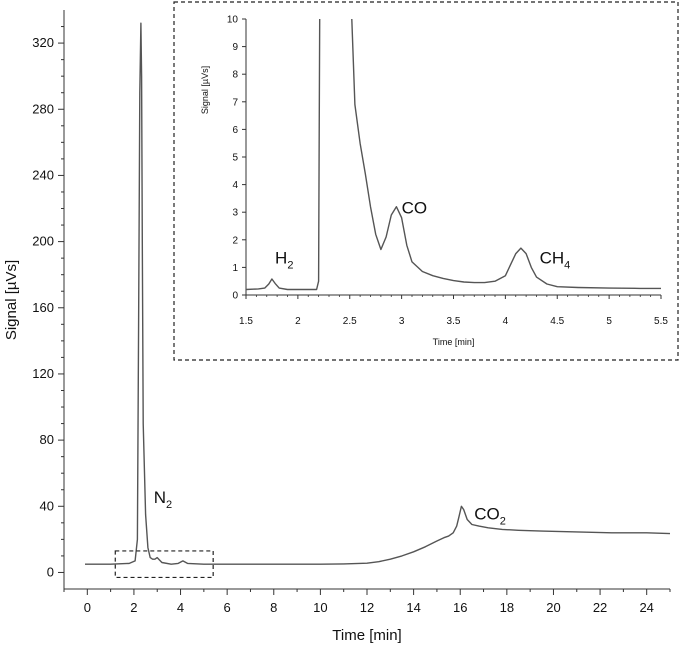  I want to click on inset-x-tick-label: 5.5, so click(661, 321).